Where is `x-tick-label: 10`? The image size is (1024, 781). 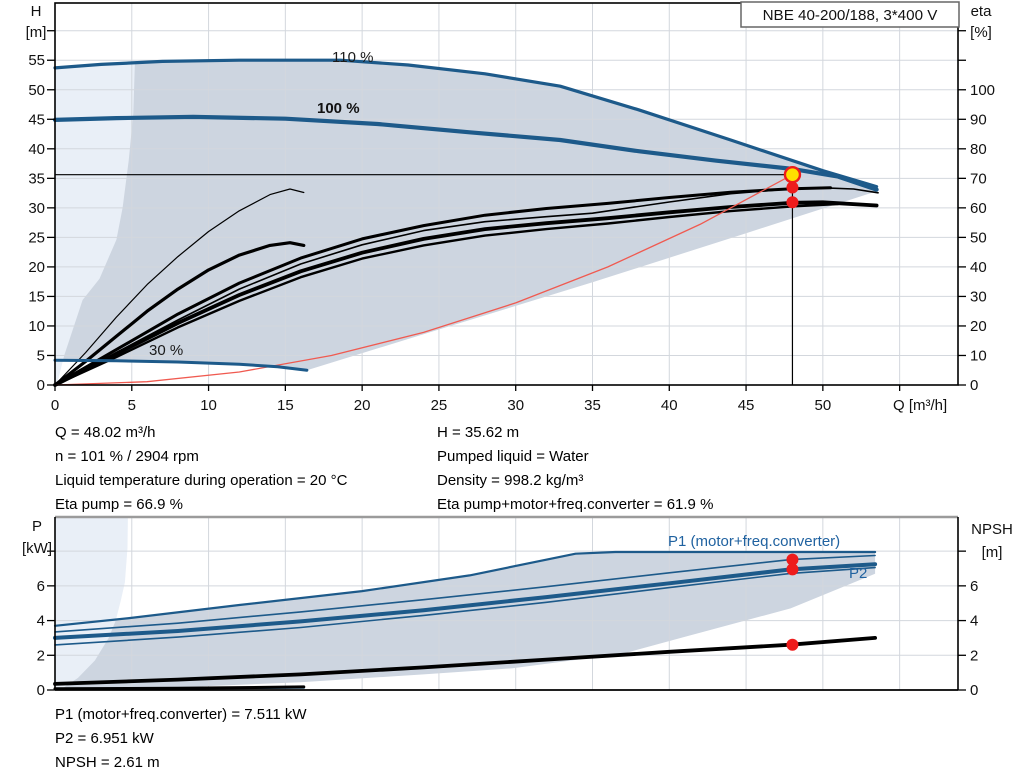 x-tick-label: 10 is located at coordinates (208, 405).